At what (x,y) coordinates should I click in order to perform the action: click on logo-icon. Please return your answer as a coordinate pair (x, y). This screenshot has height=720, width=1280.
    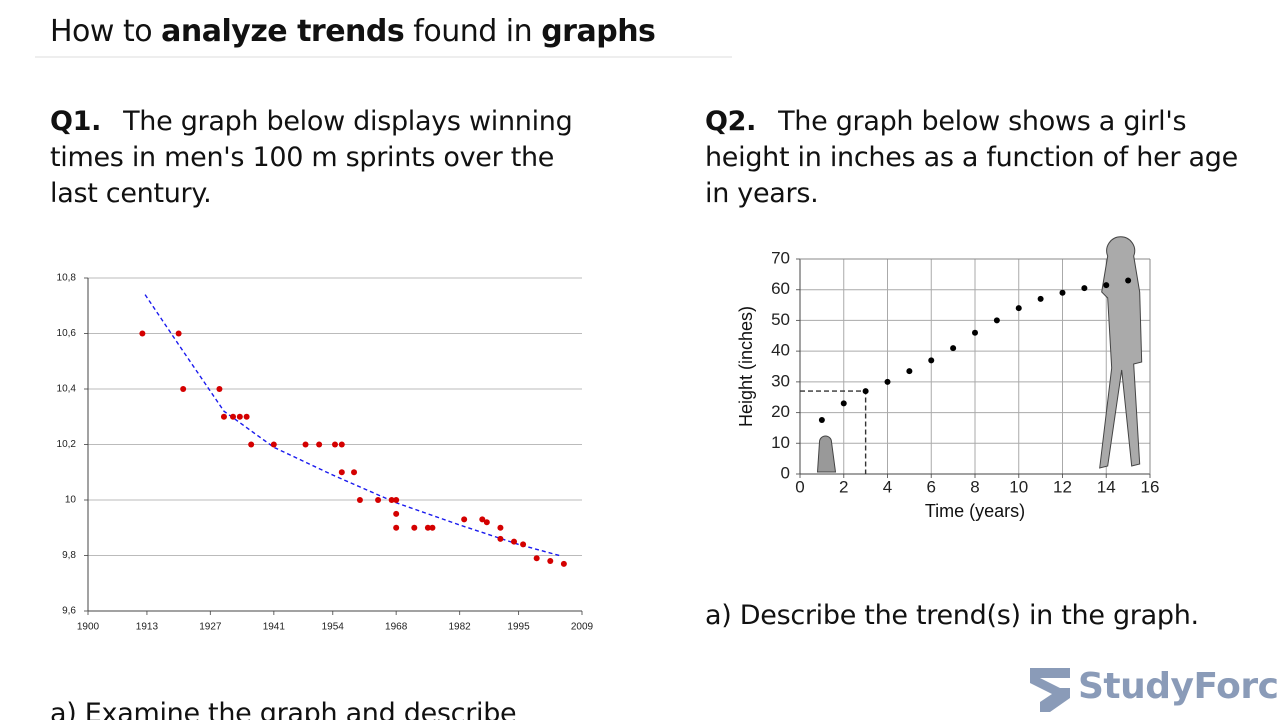
    Looking at the image, I should click on (1050, 690).